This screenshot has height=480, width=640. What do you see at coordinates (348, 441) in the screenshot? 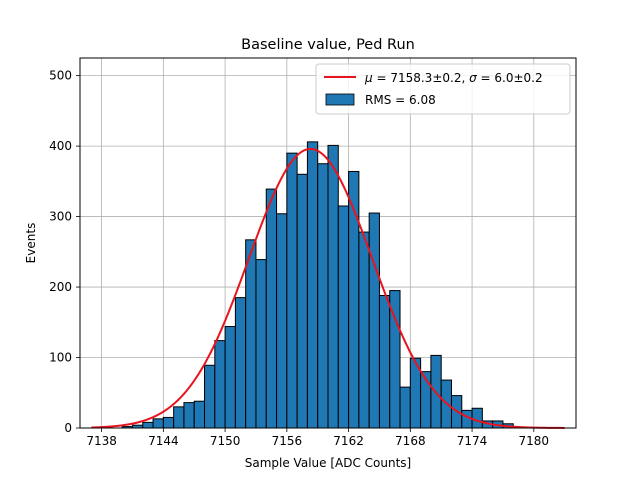
I see `x-tick-label: 7162` at bounding box center [348, 441].